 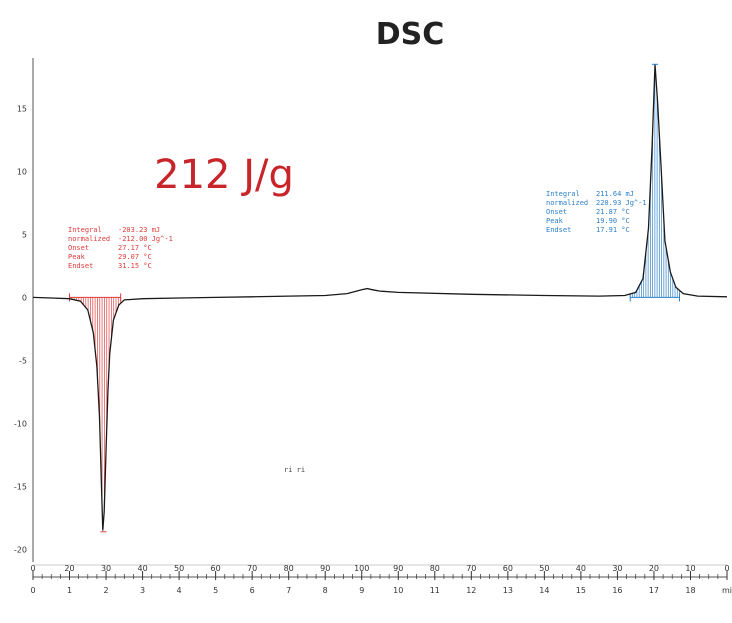 What do you see at coordinates (410, 34) in the screenshot?
I see `chart-title: DSC` at bounding box center [410, 34].